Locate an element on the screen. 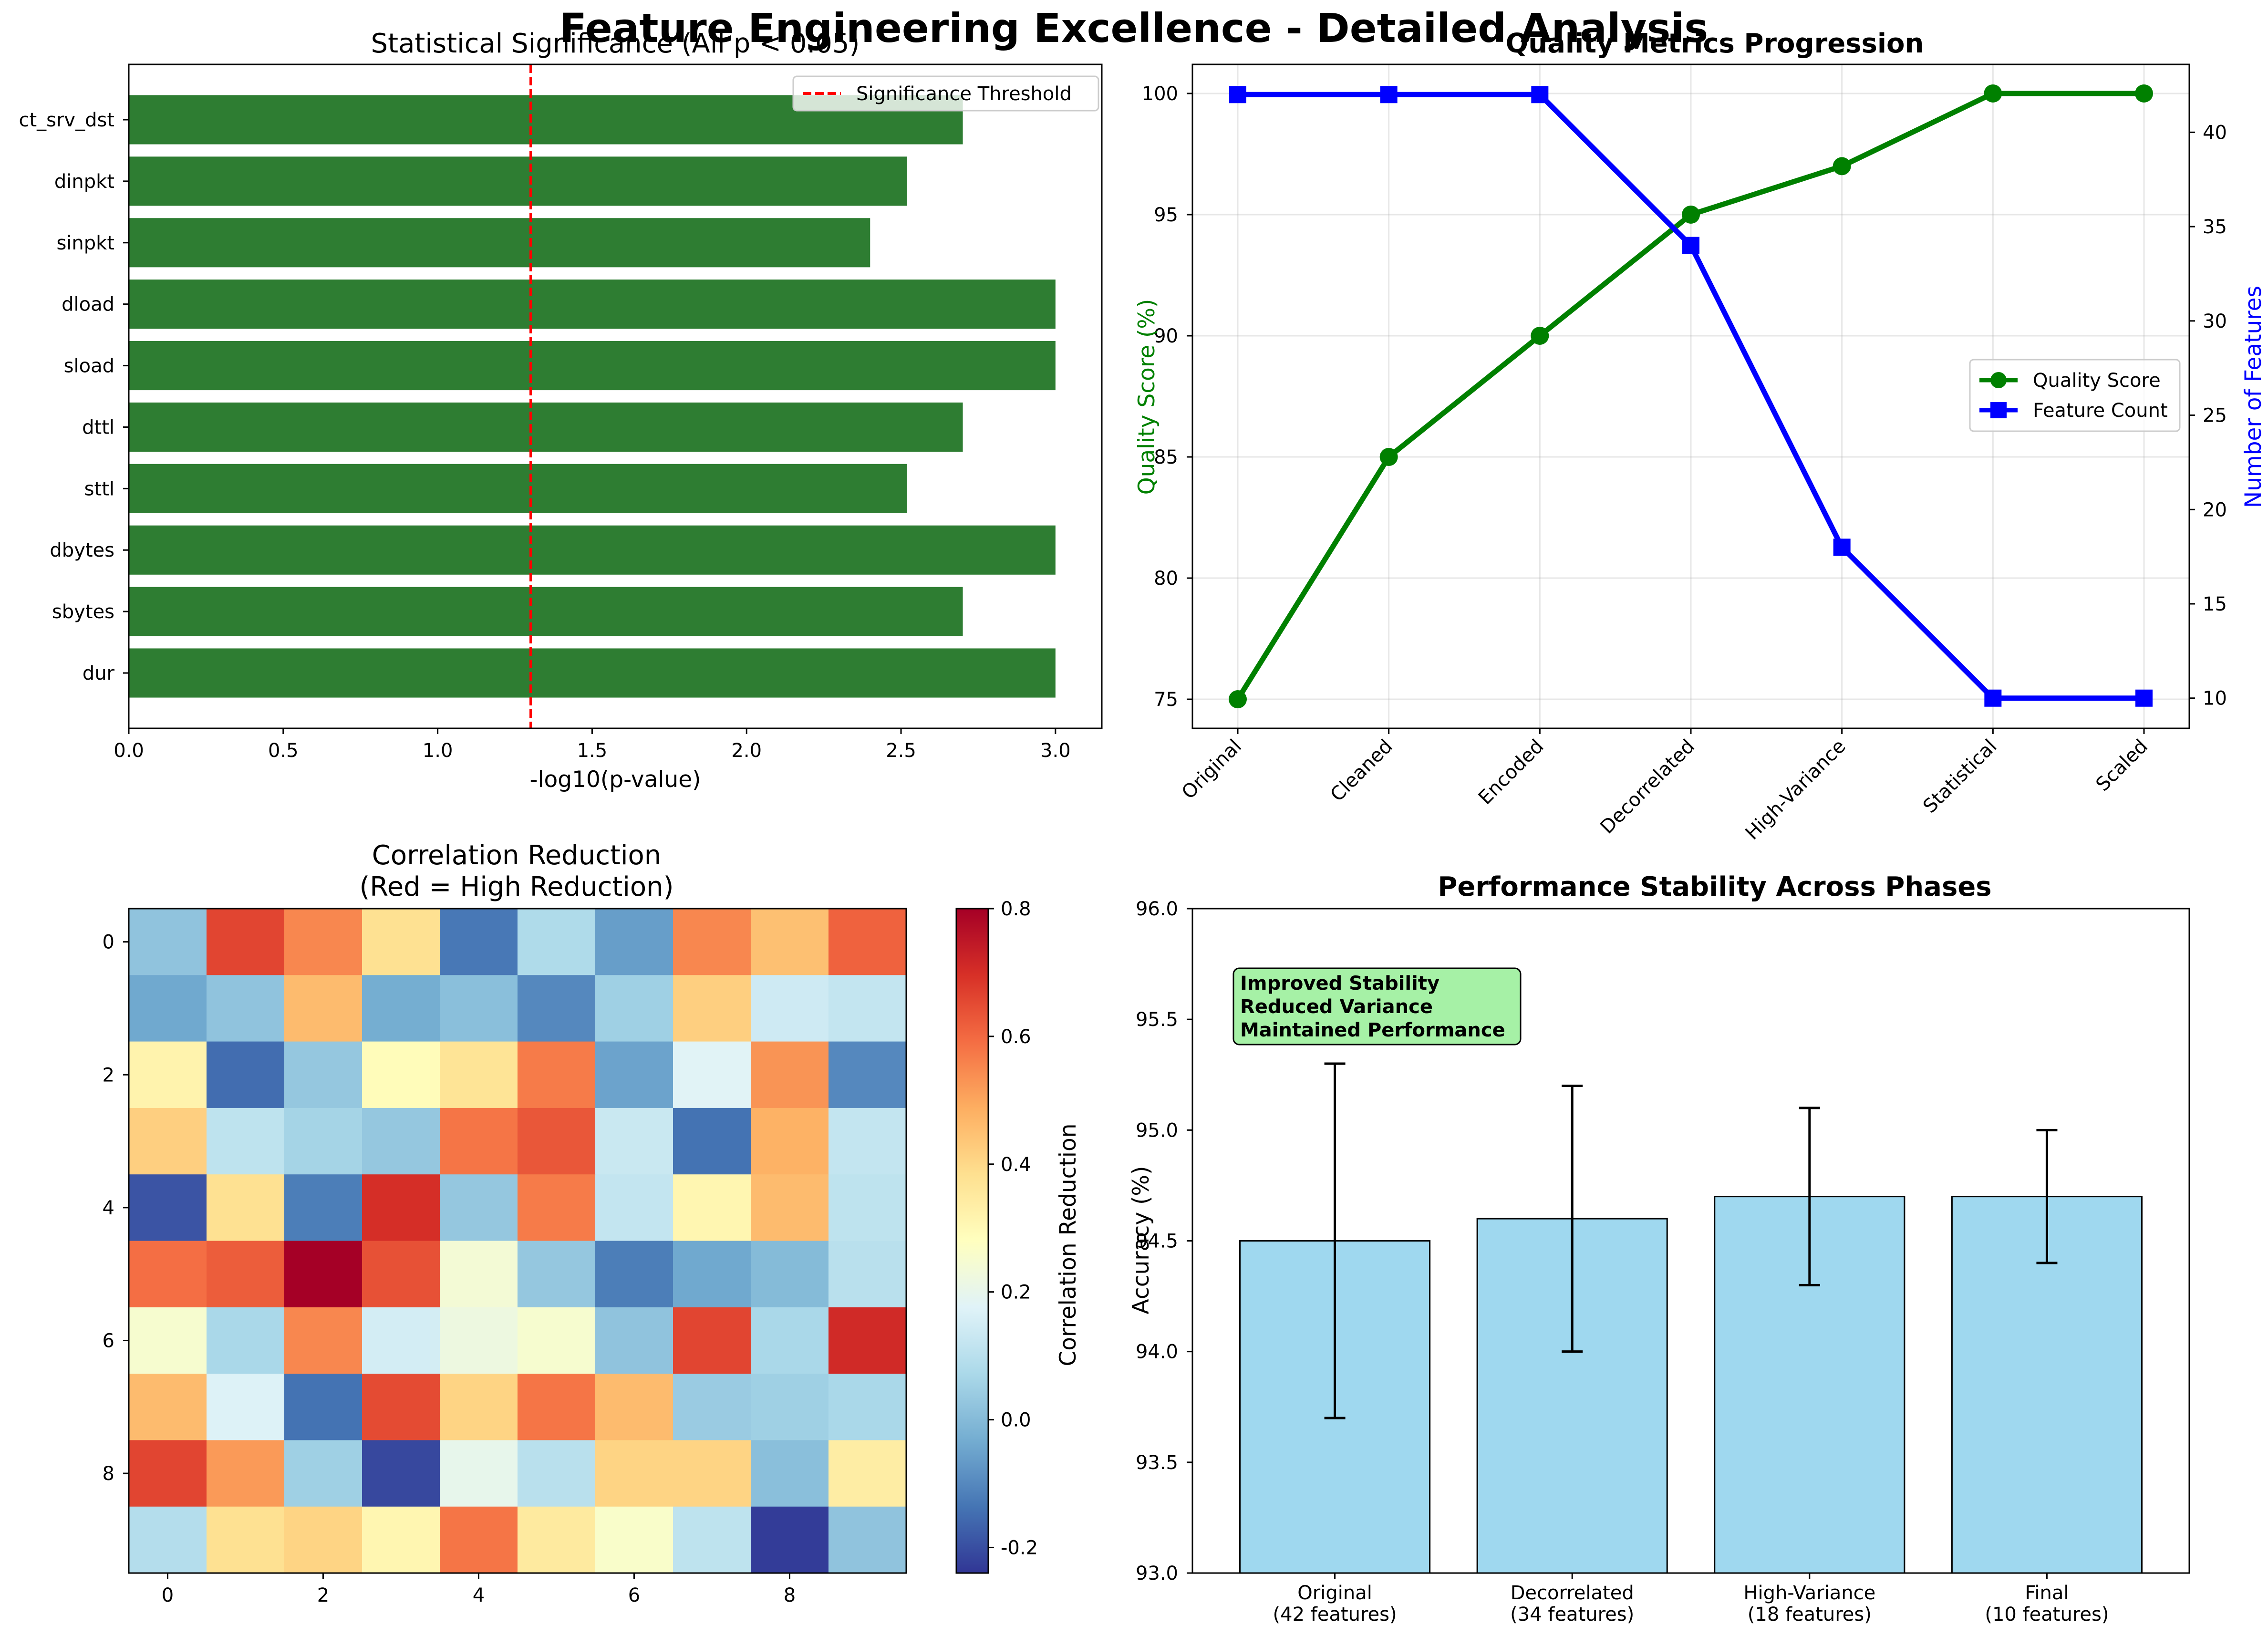 The image size is (2268, 1636). heatmap-y-tick-label: 0 is located at coordinates (108, 942).